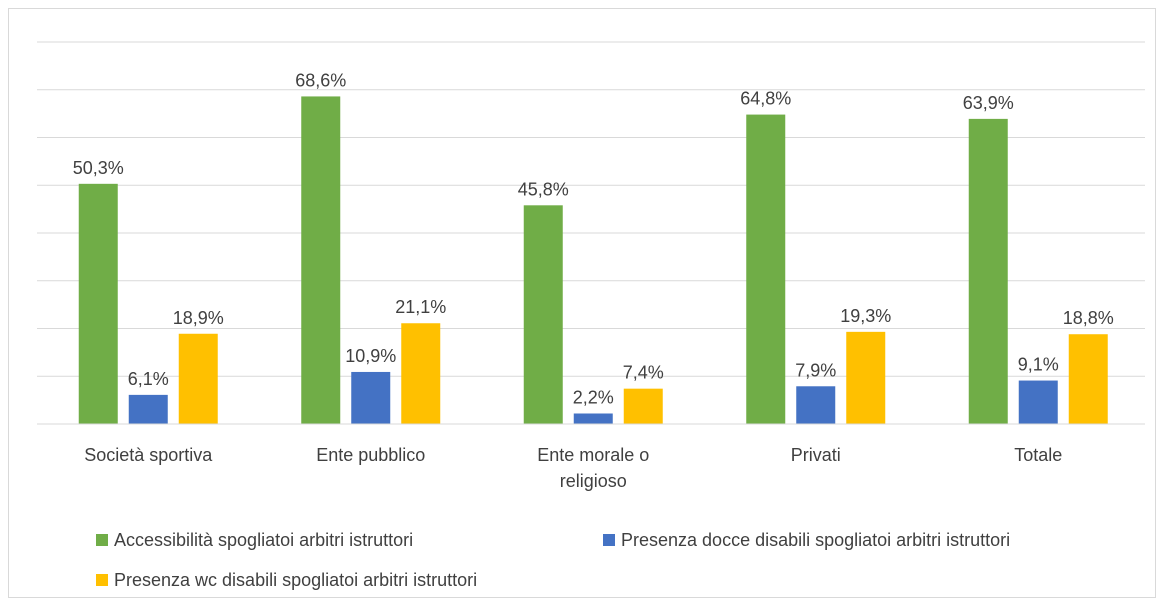 Image resolution: width=1166 pixels, height=610 pixels. Describe the element at coordinates (1038, 365) in the screenshot. I see `data-label: 9,1%` at that location.